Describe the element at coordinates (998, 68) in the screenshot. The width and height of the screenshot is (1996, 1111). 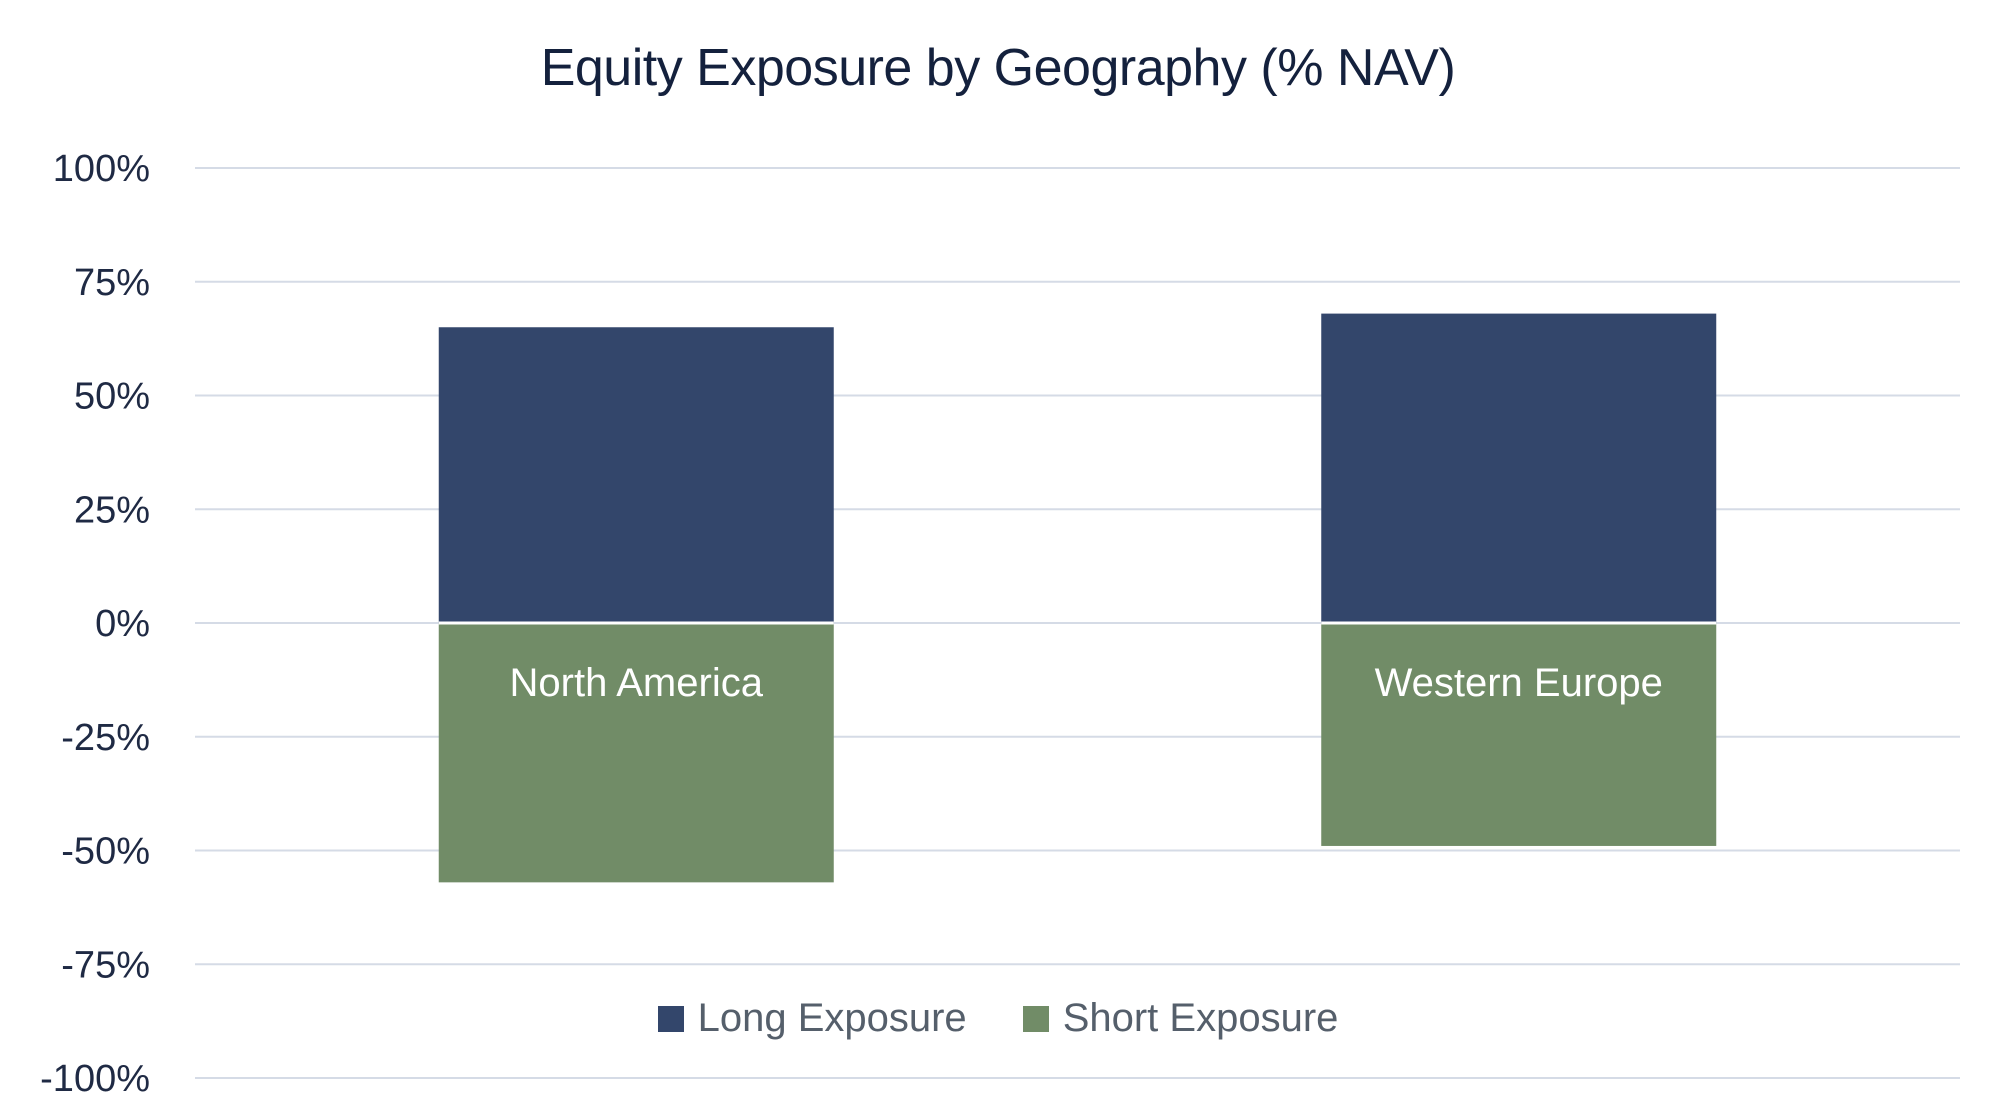
I see `chart-title: Equity Exposure by Geography (% NAV)` at that location.